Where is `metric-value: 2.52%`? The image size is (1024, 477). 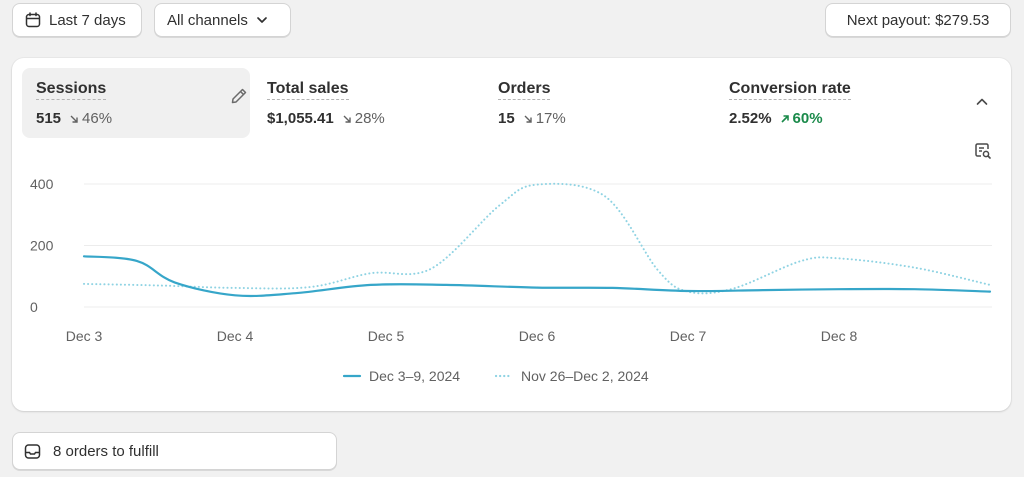
metric-value: 2.52% is located at coordinates (750, 118).